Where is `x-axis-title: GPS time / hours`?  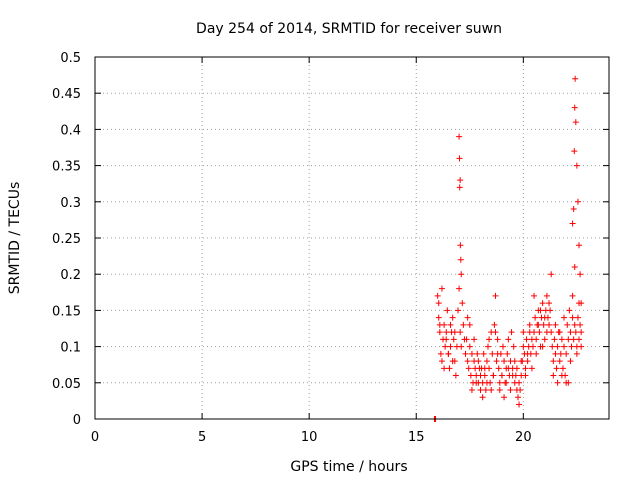
x-axis-title: GPS time / hours is located at coordinates (348, 467).